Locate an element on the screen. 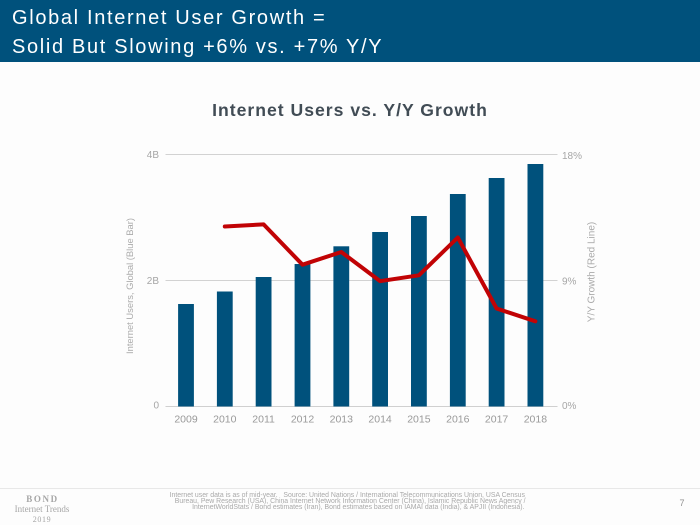 The width and height of the screenshot is (700, 525). svg-text: 2017 is located at coordinates (497, 420).